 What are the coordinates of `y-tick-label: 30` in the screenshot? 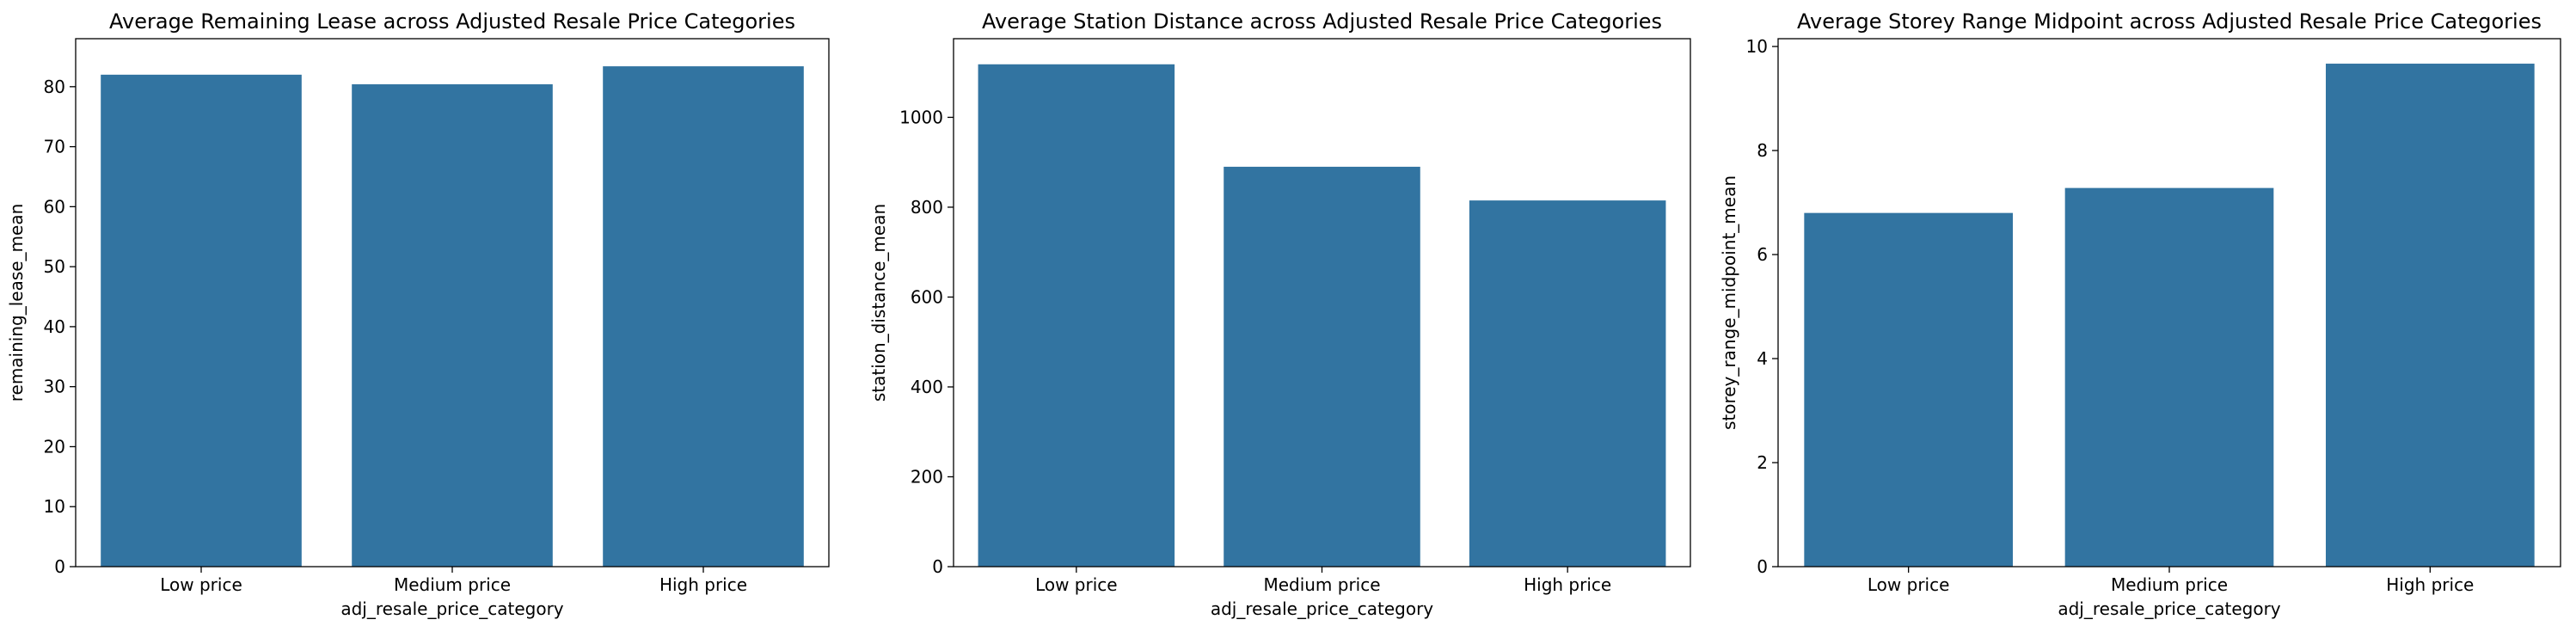 It's located at (55, 387).